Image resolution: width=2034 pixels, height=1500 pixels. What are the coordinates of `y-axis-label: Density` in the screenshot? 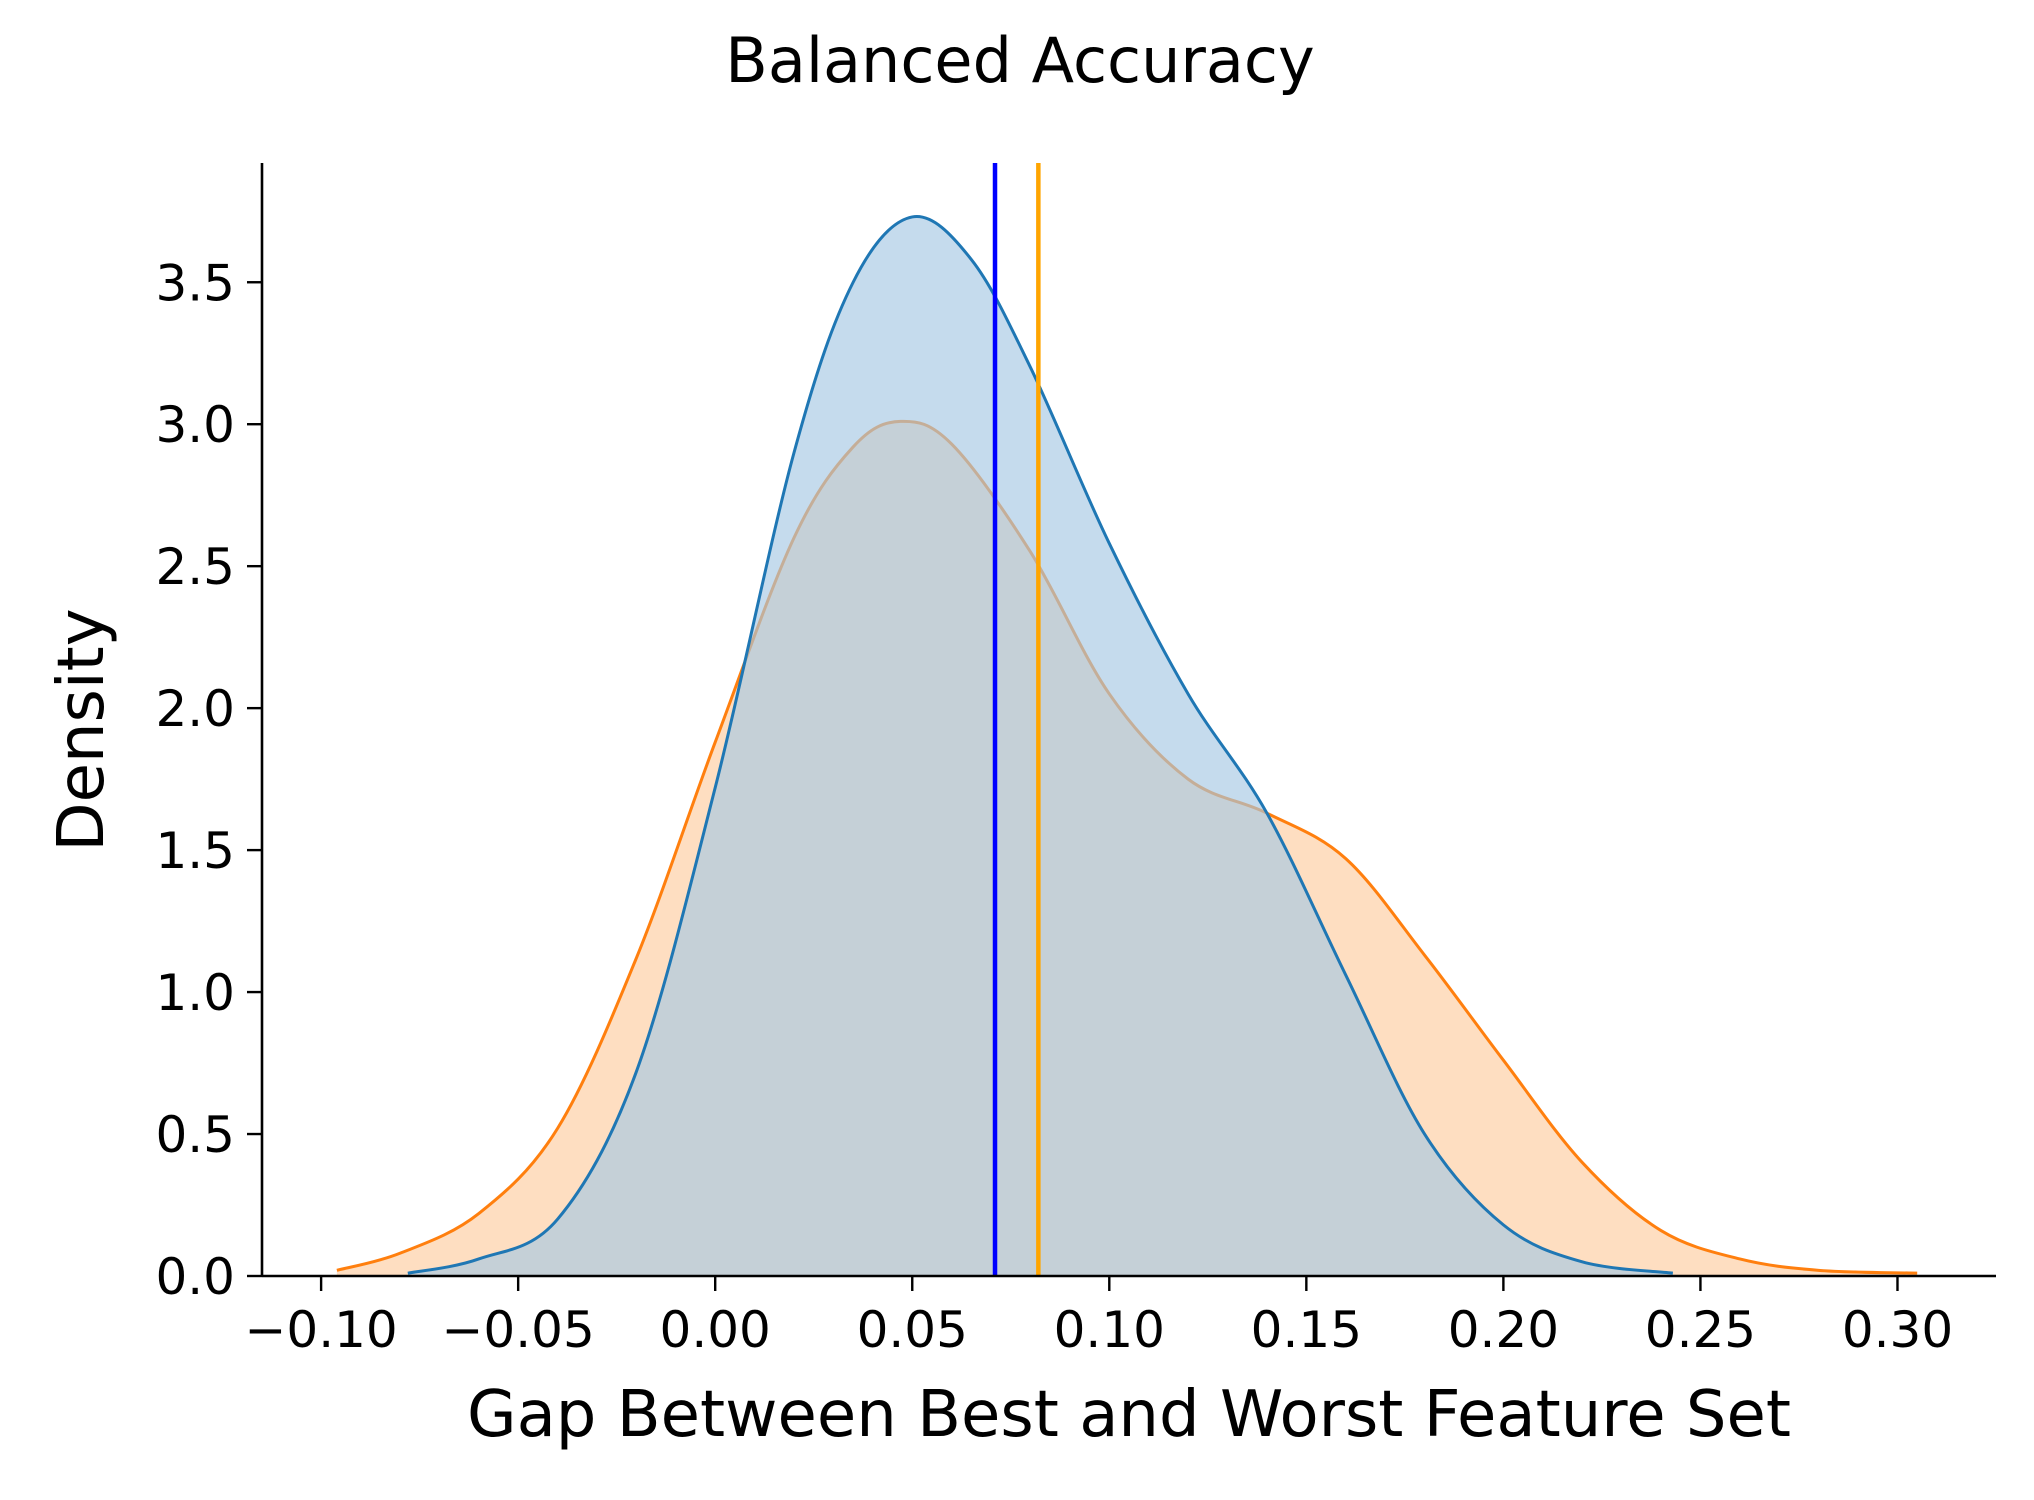 It's located at (82, 729).